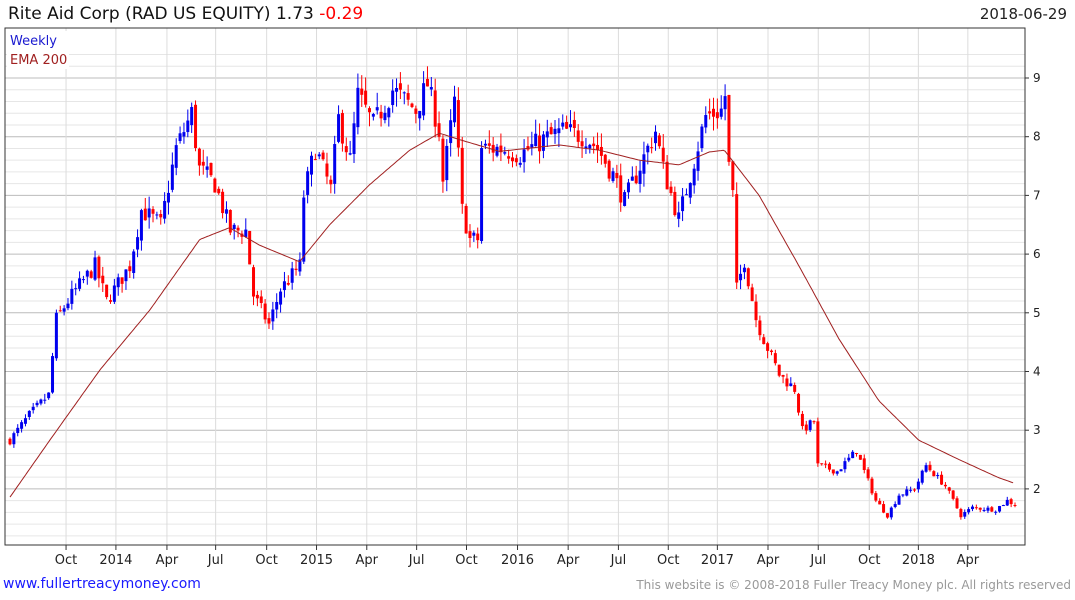  I want to click on legend-box, so click(38, 50).